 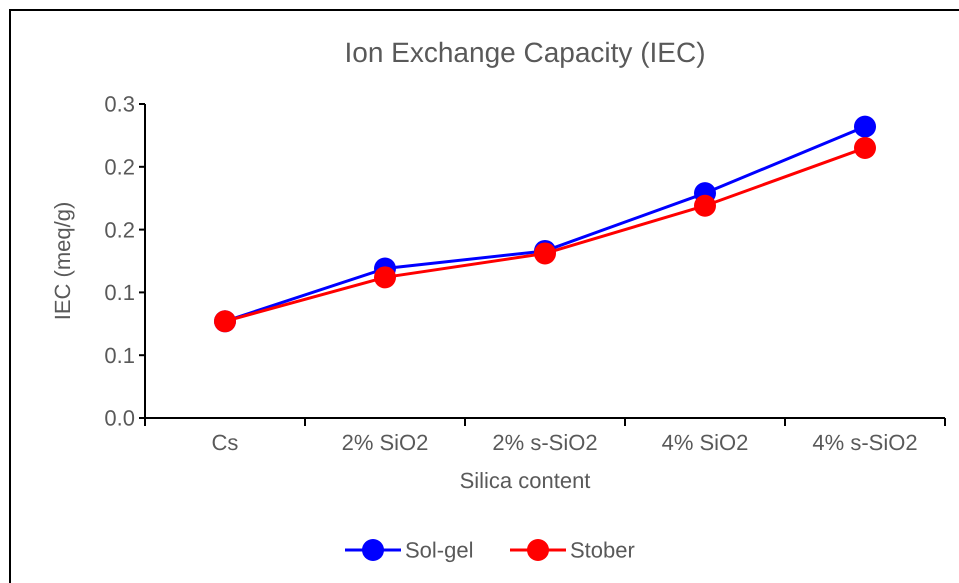 What do you see at coordinates (62, 261) in the screenshot?
I see `y-axis-title: IEC (meq/g)` at bounding box center [62, 261].